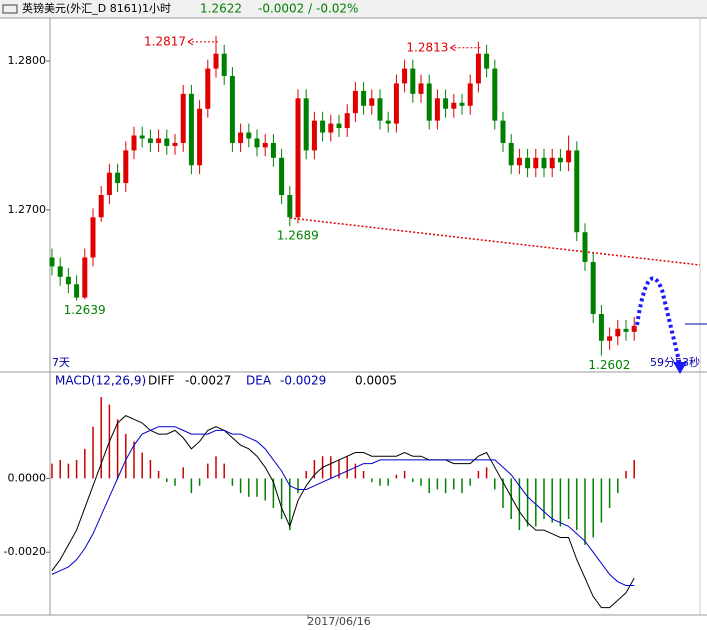  I want to click on legend-dea: DEA, so click(259, 381).